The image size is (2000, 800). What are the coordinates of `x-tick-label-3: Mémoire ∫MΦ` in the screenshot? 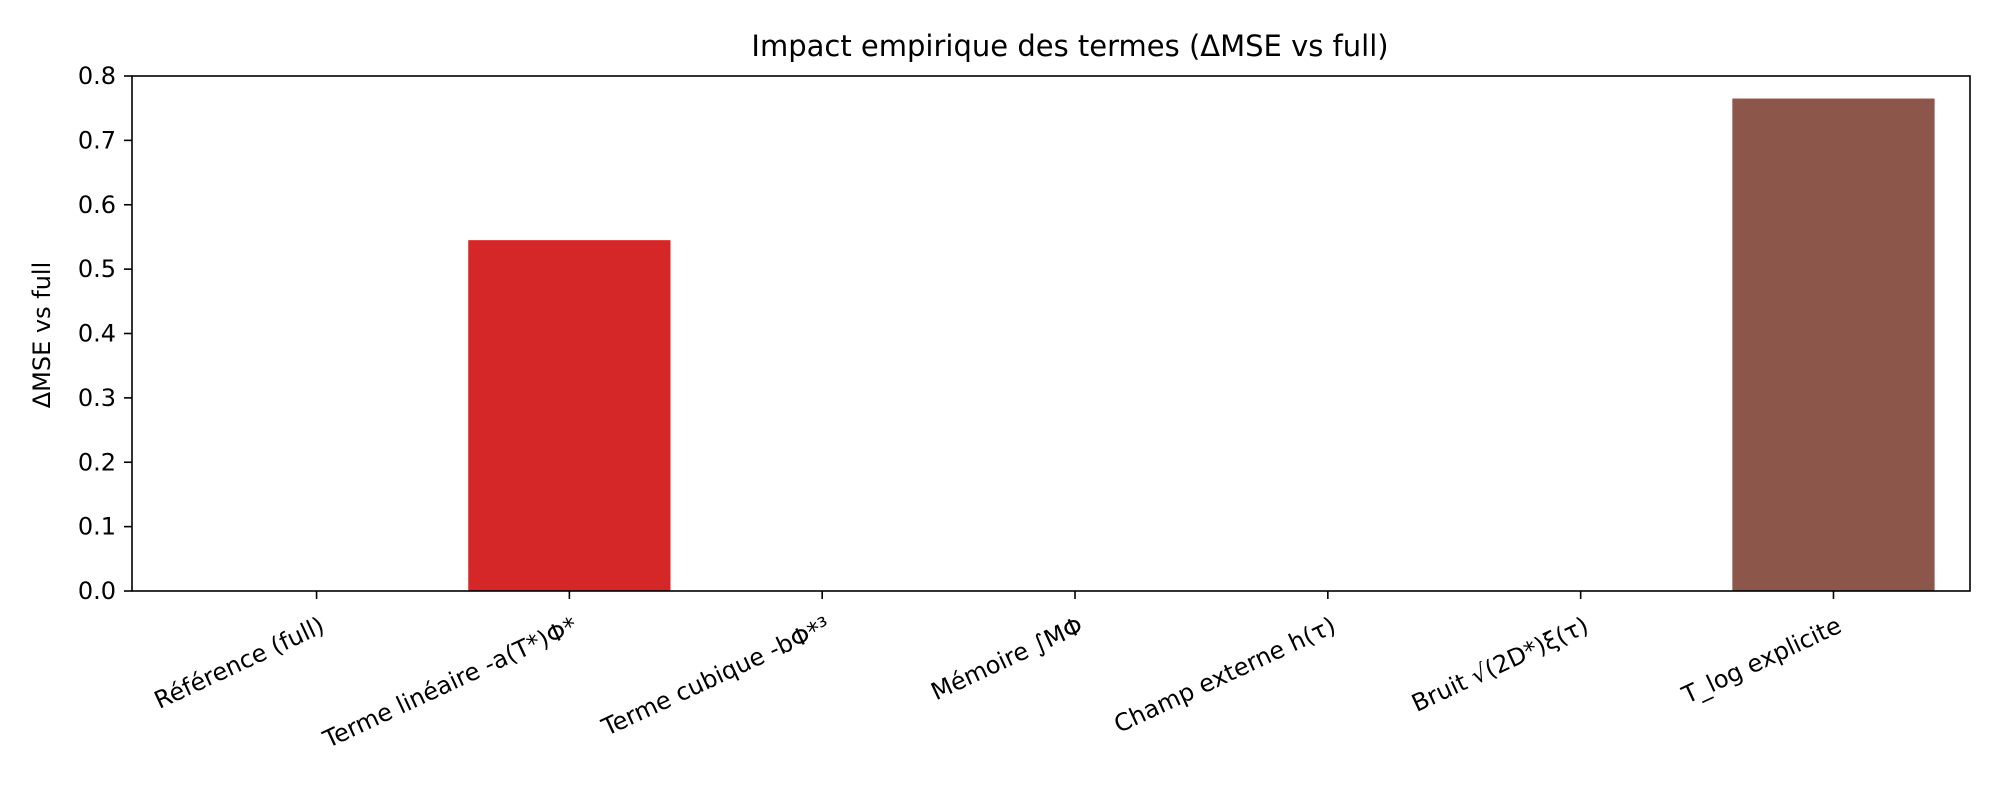 It's located at (1007, 658).